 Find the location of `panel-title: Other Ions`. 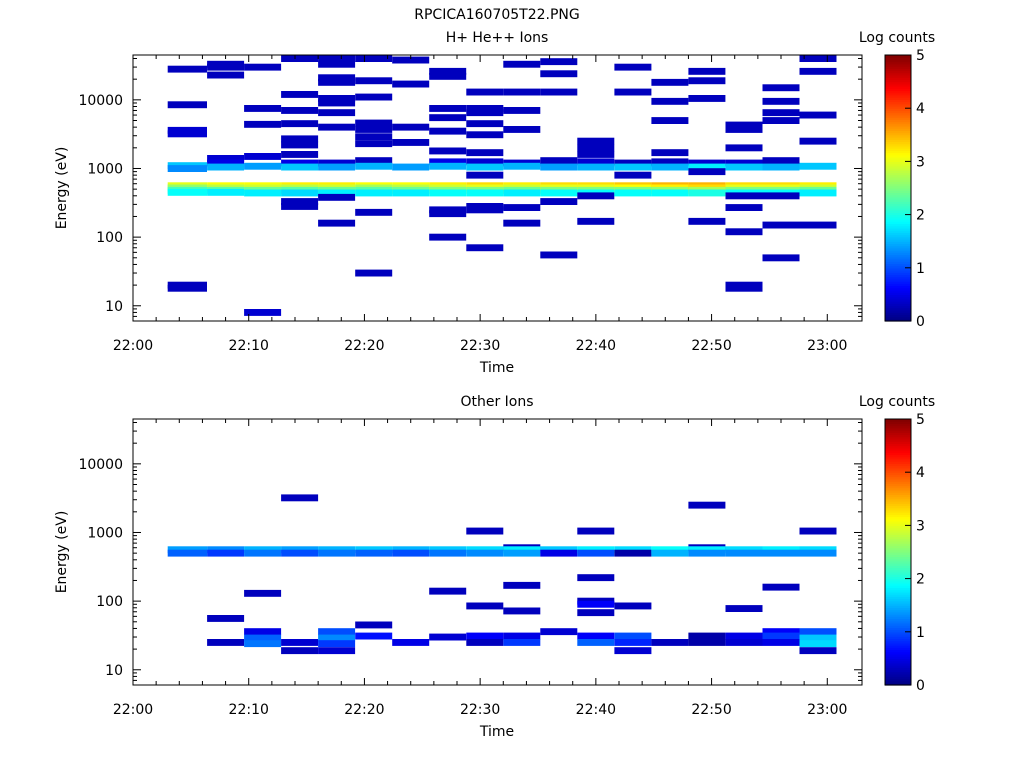

panel-title: Other Ions is located at coordinates (496, 402).